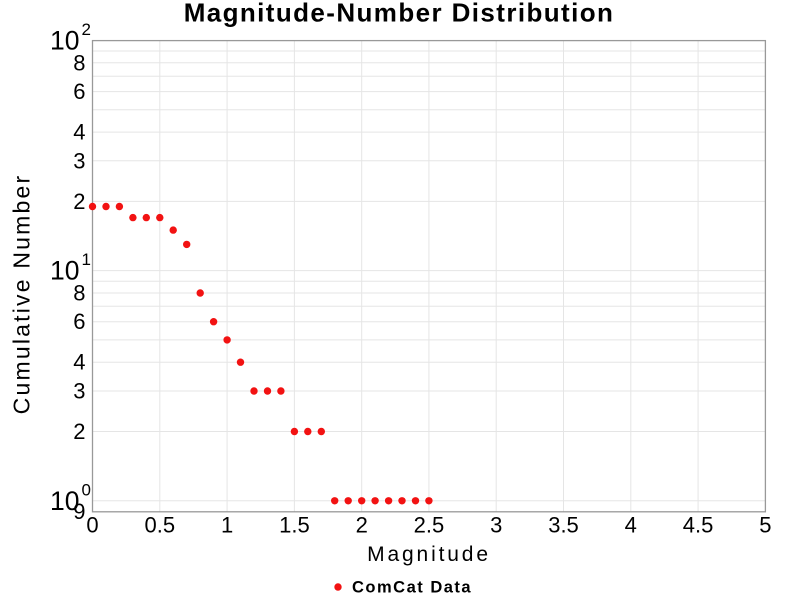  Describe the element at coordinates (429, 525) in the screenshot. I see `svg-text: 2.5` at that location.